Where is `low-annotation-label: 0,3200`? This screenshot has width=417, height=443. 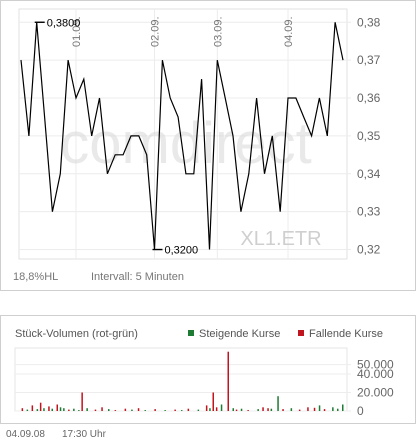 low-annotation-label: 0,3200 is located at coordinates (182, 251).